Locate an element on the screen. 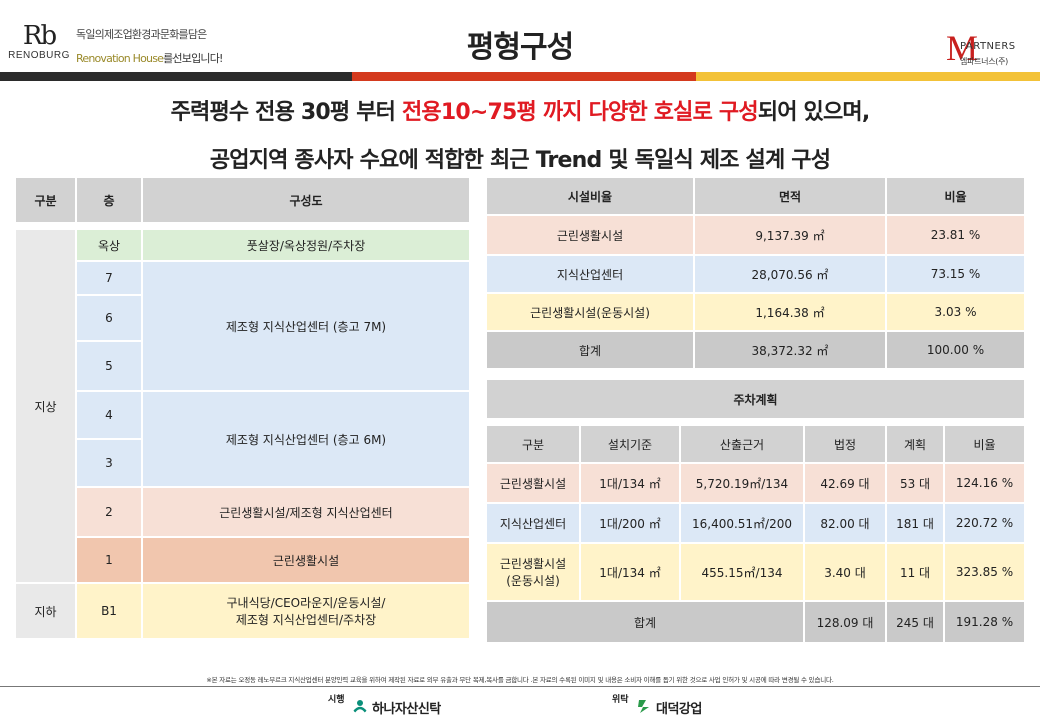 The width and height of the screenshot is (1040, 720). composition-line1: 구내식당/CEO라운지/운동시설/ is located at coordinates (306, 603).